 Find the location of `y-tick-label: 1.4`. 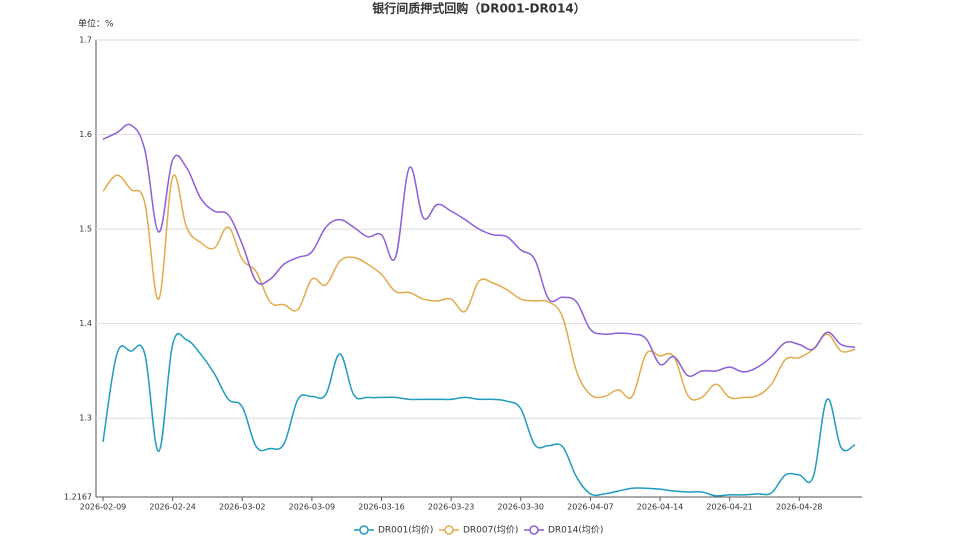

y-tick-label: 1.4 is located at coordinates (85, 323).